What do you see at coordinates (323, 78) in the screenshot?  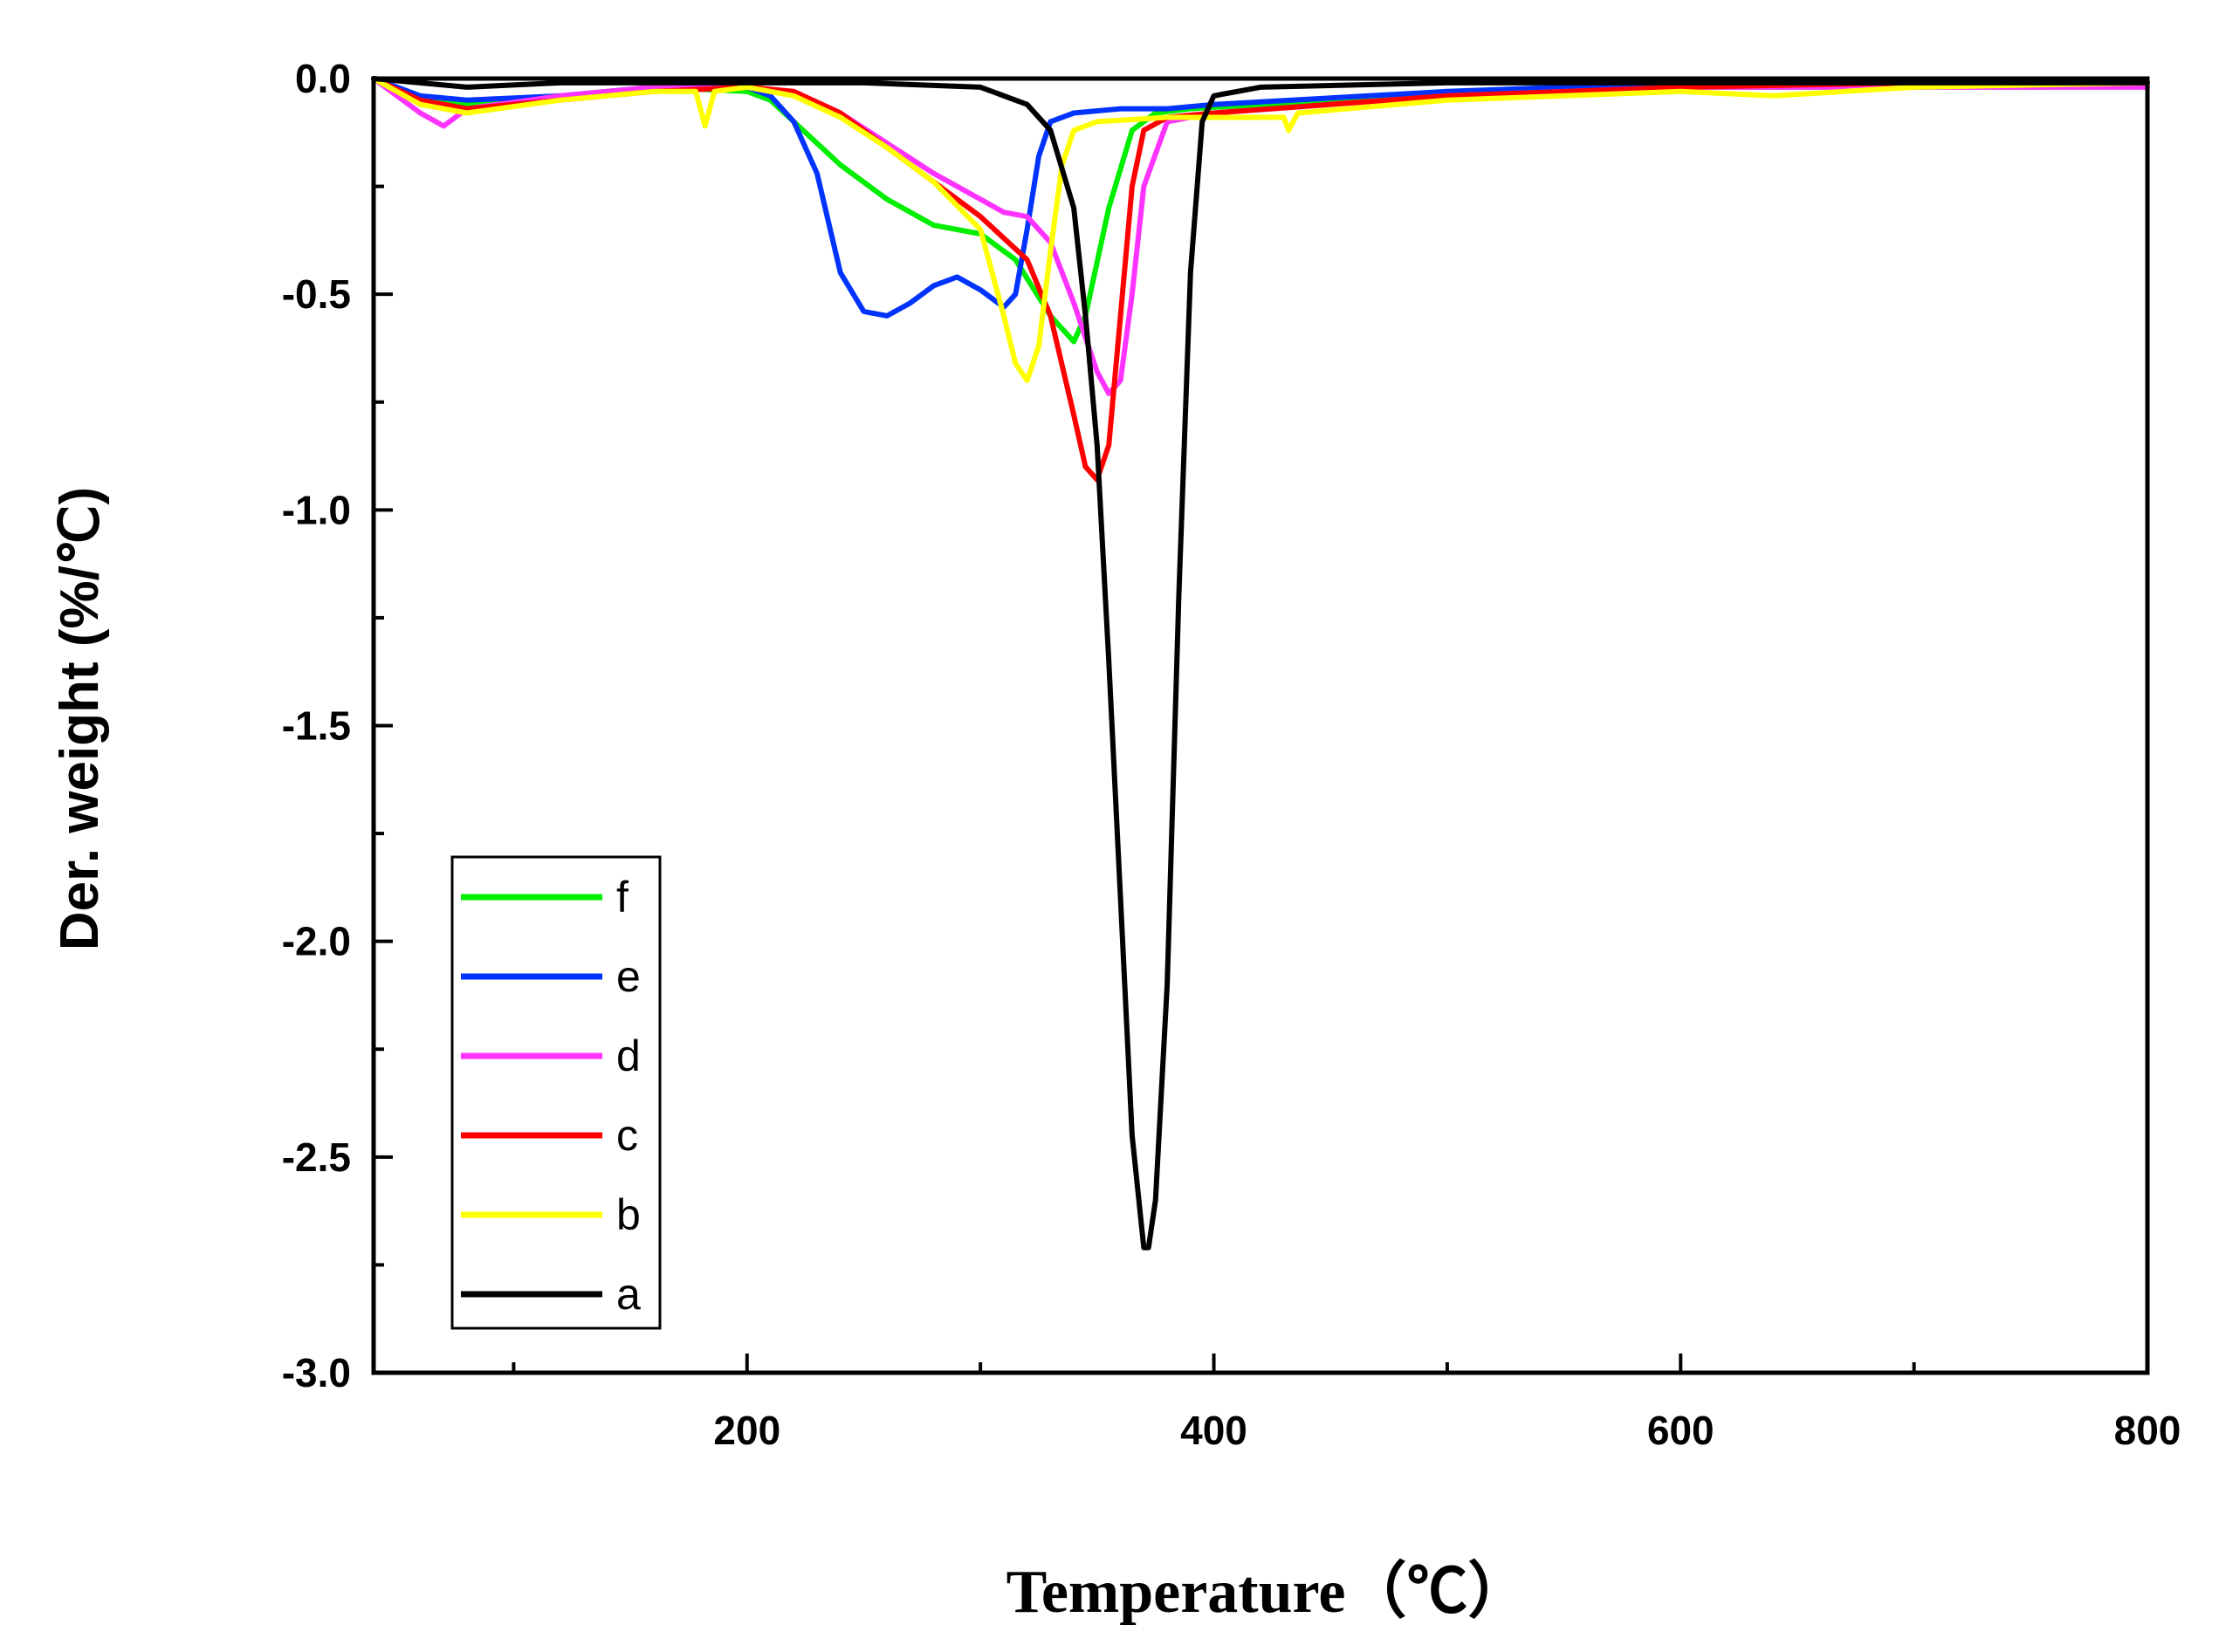 I see `y-tick-label: 0.0` at bounding box center [323, 78].